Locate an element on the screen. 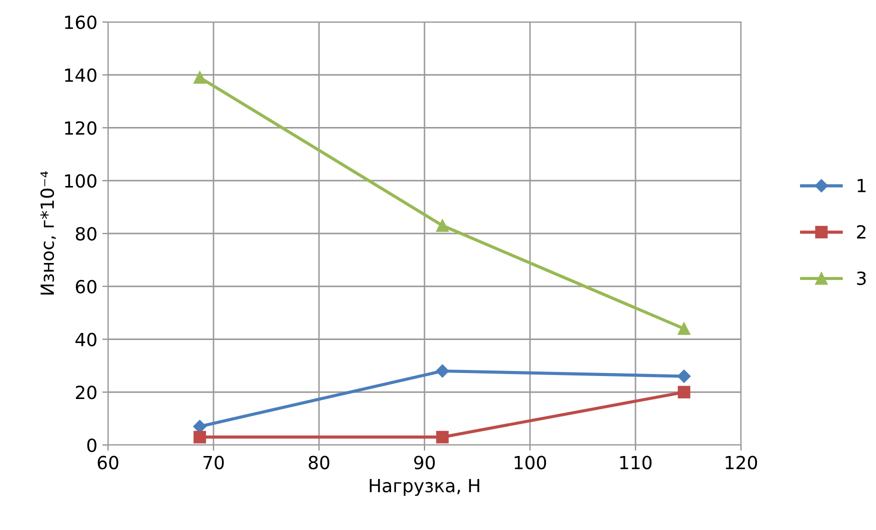  x-tick-label: 100 is located at coordinates (530, 463).